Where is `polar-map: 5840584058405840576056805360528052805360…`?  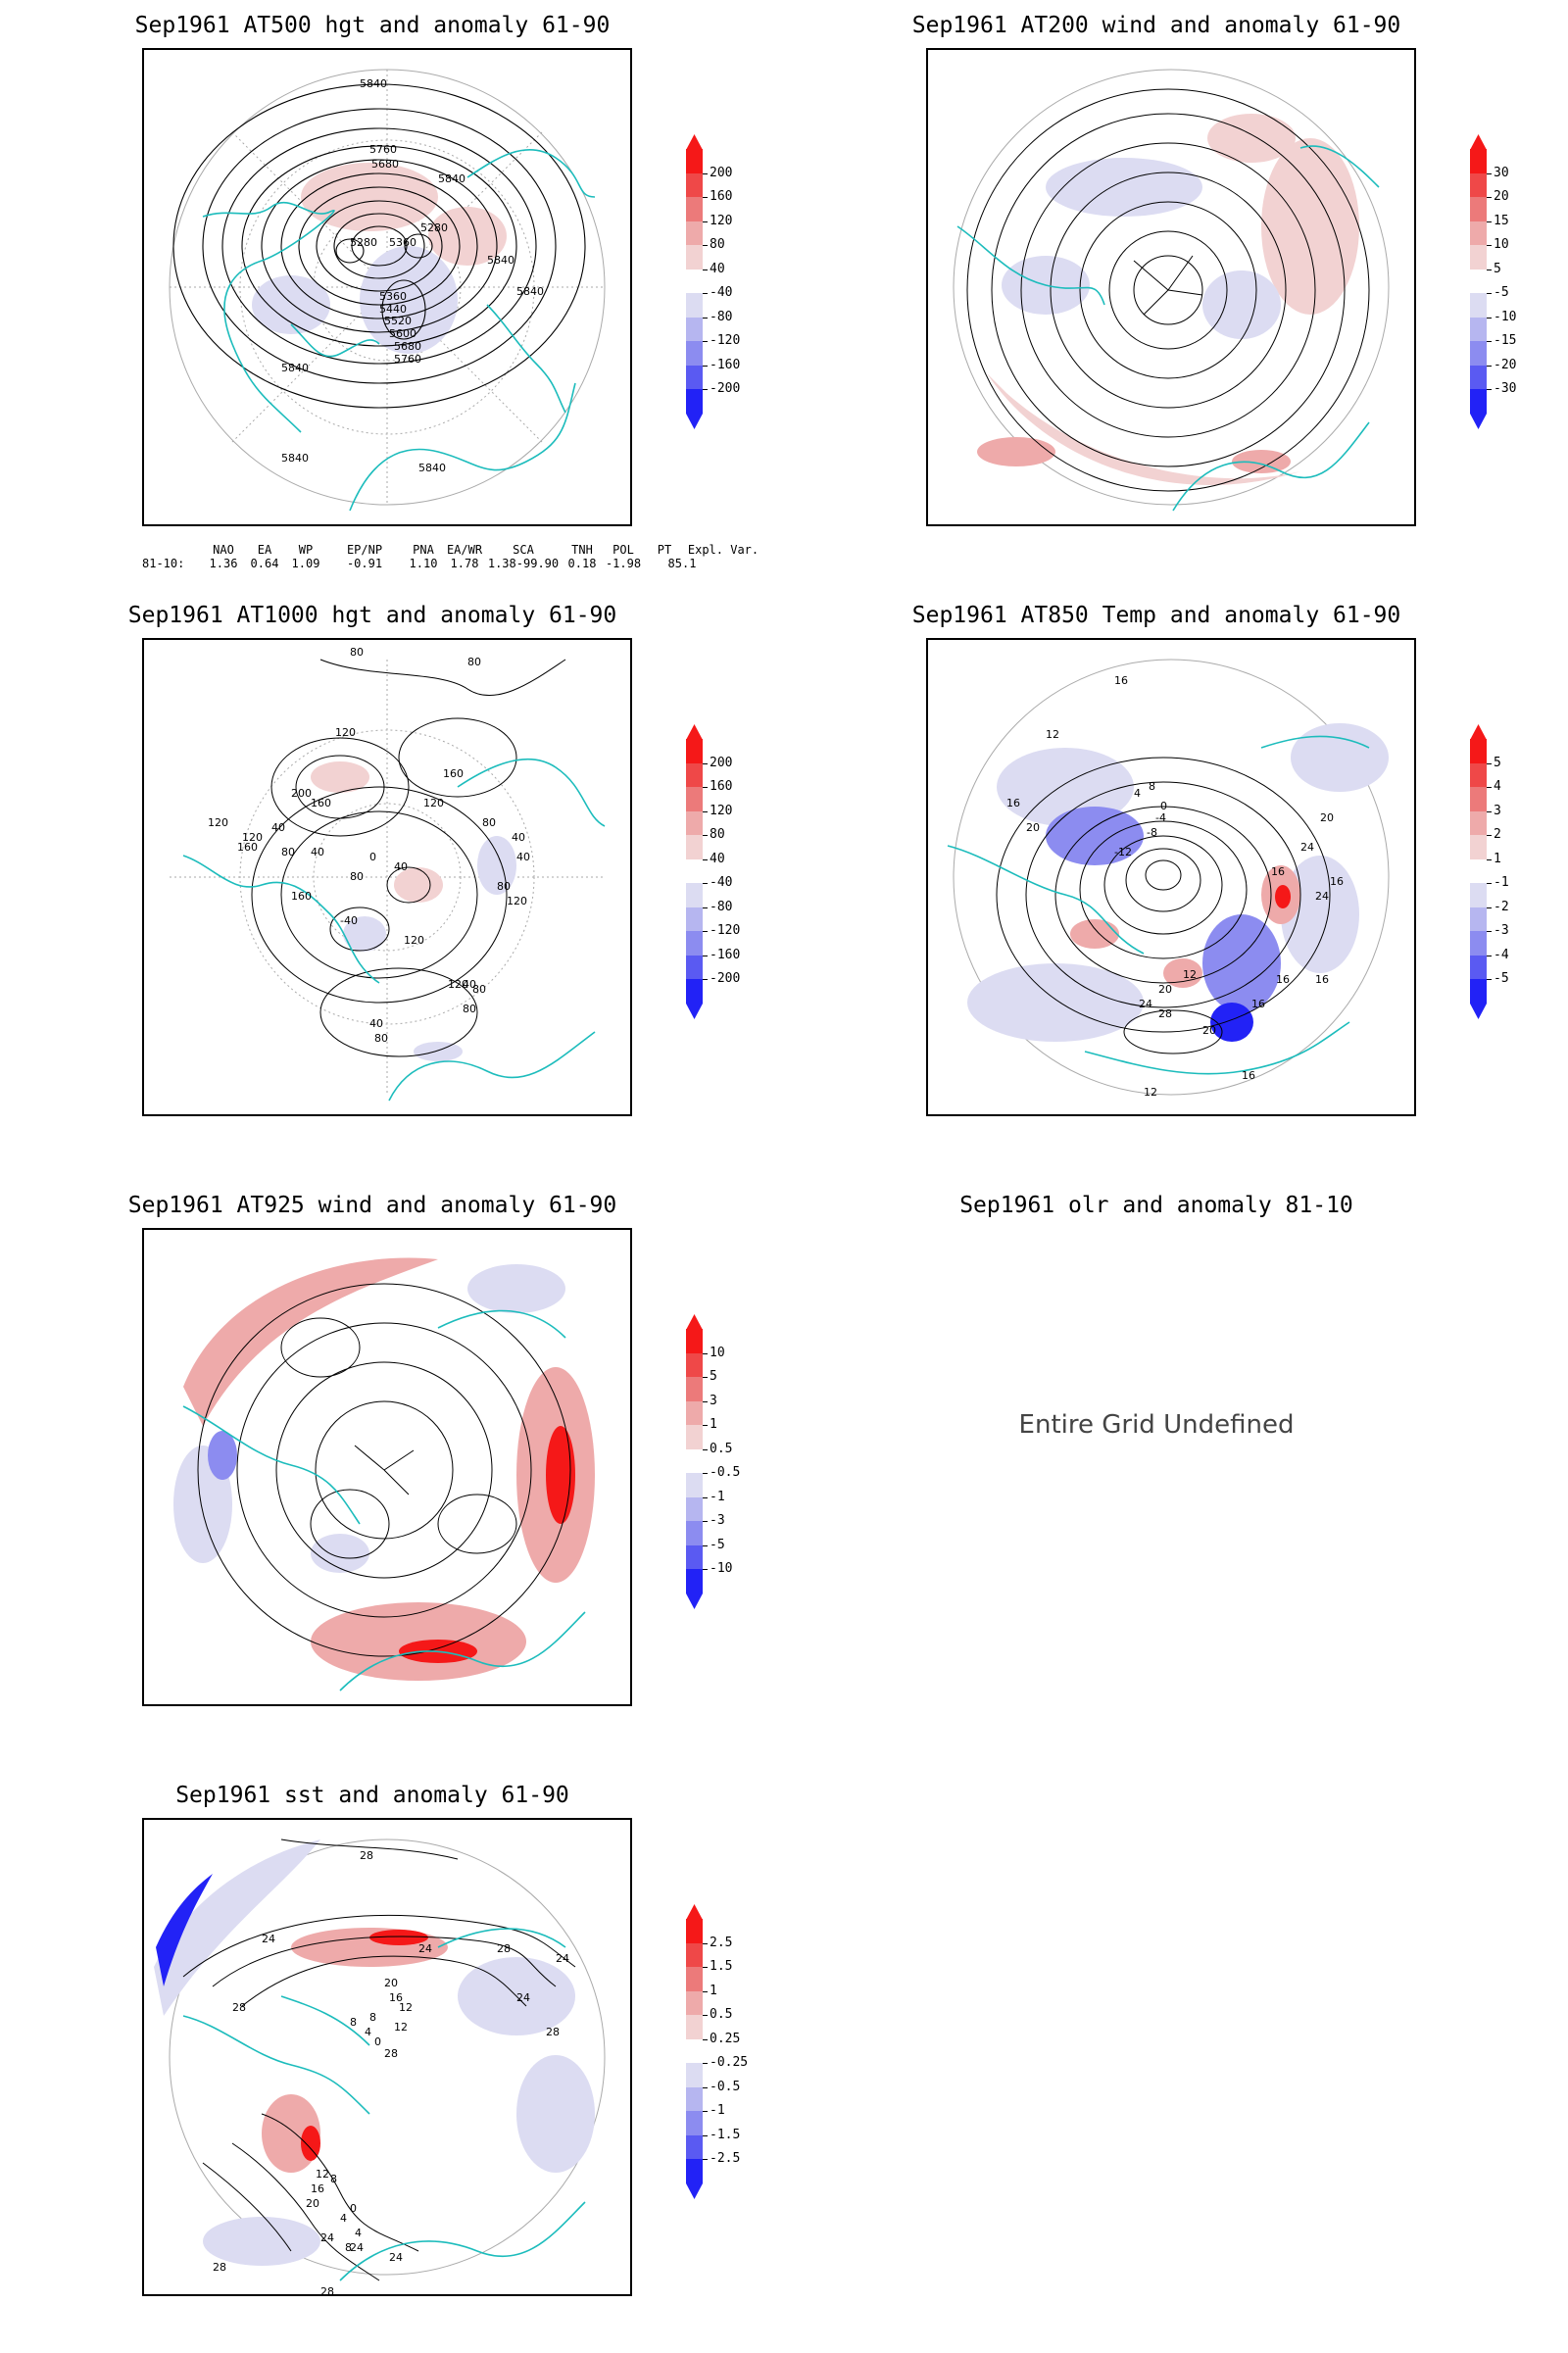
polar-map: 5840584058405840576056805360528052805360… is located at coordinates (387, 291).